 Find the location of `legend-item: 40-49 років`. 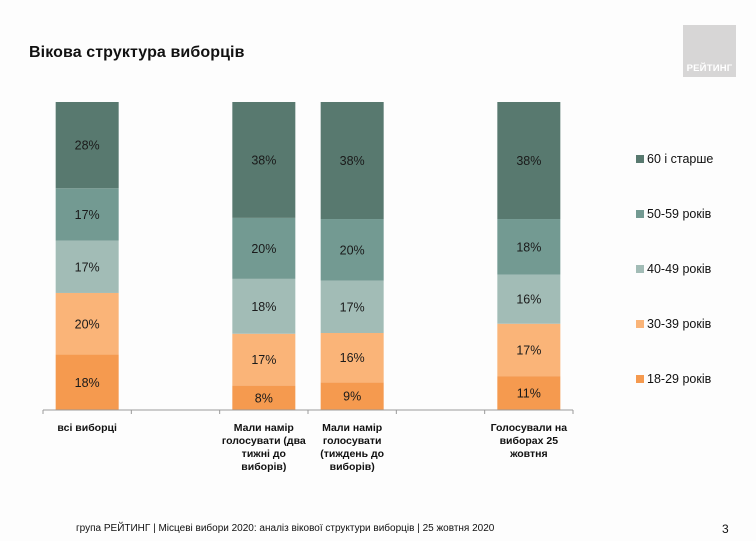

legend-item: 40-49 років is located at coordinates (673, 269).